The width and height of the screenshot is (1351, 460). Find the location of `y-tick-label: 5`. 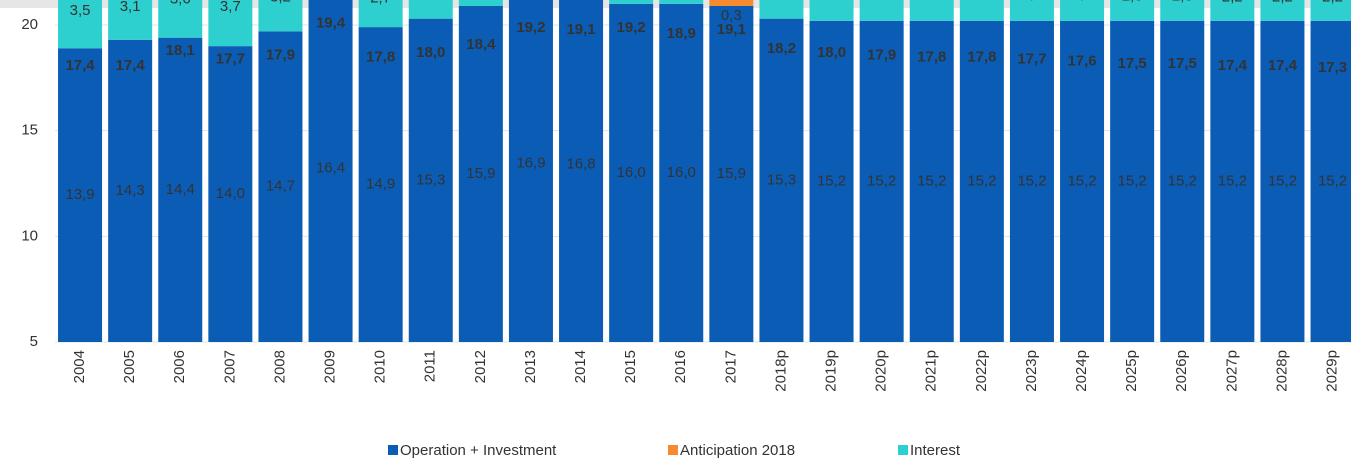

y-tick-label: 5 is located at coordinates (34, 341).